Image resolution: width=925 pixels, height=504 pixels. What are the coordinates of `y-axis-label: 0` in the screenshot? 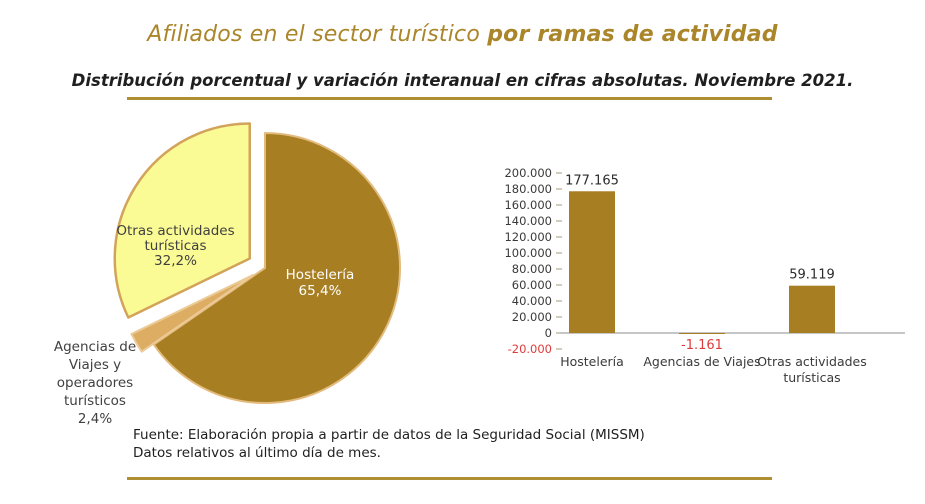 It's located at (548, 333).